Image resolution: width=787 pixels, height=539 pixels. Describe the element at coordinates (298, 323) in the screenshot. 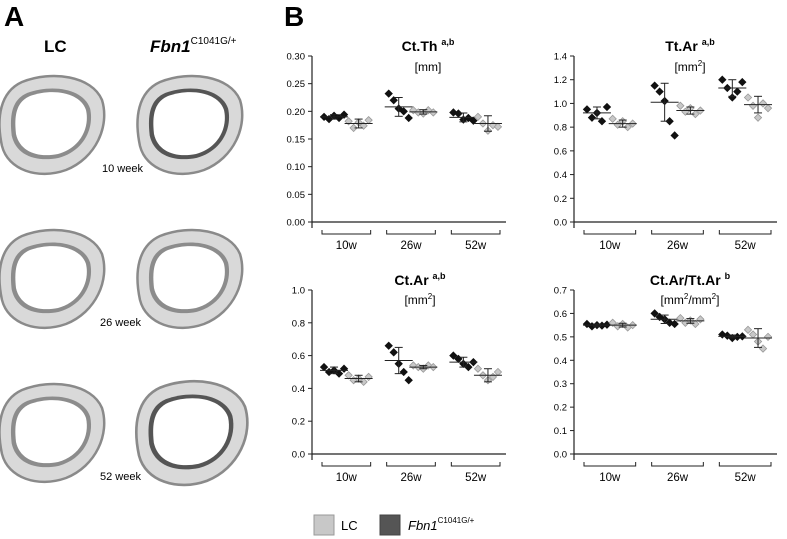

I see `y-tick-label: 0.8` at that location.